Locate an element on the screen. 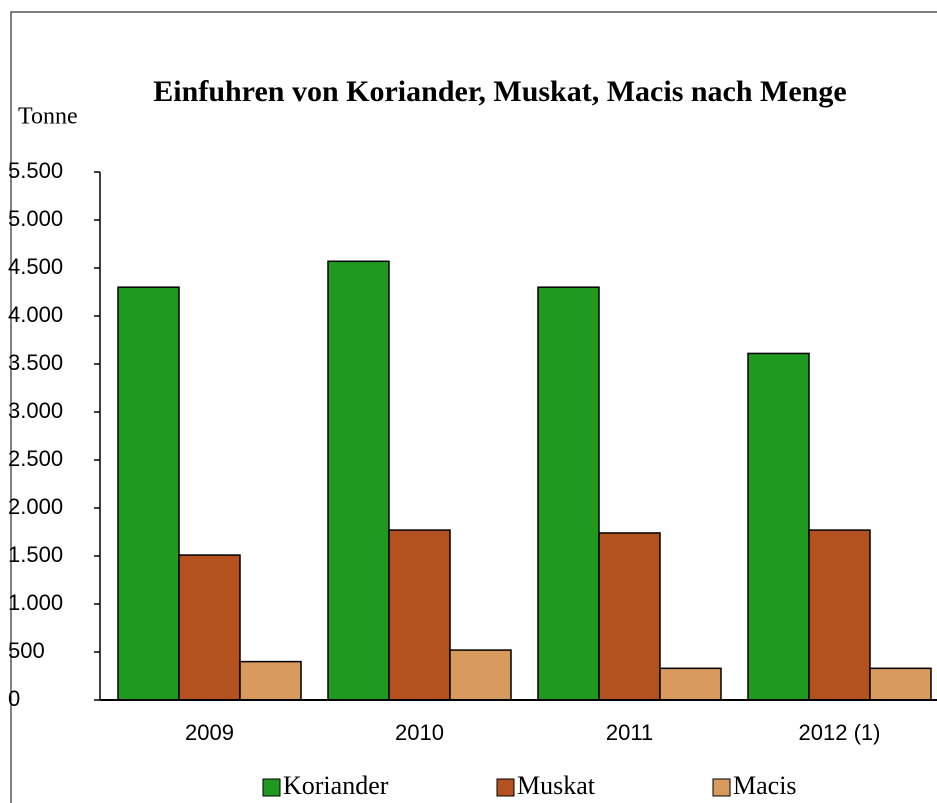 This screenshot has width=937, height=803. y-tick-label: 0 is located at coordinates (14, 698).